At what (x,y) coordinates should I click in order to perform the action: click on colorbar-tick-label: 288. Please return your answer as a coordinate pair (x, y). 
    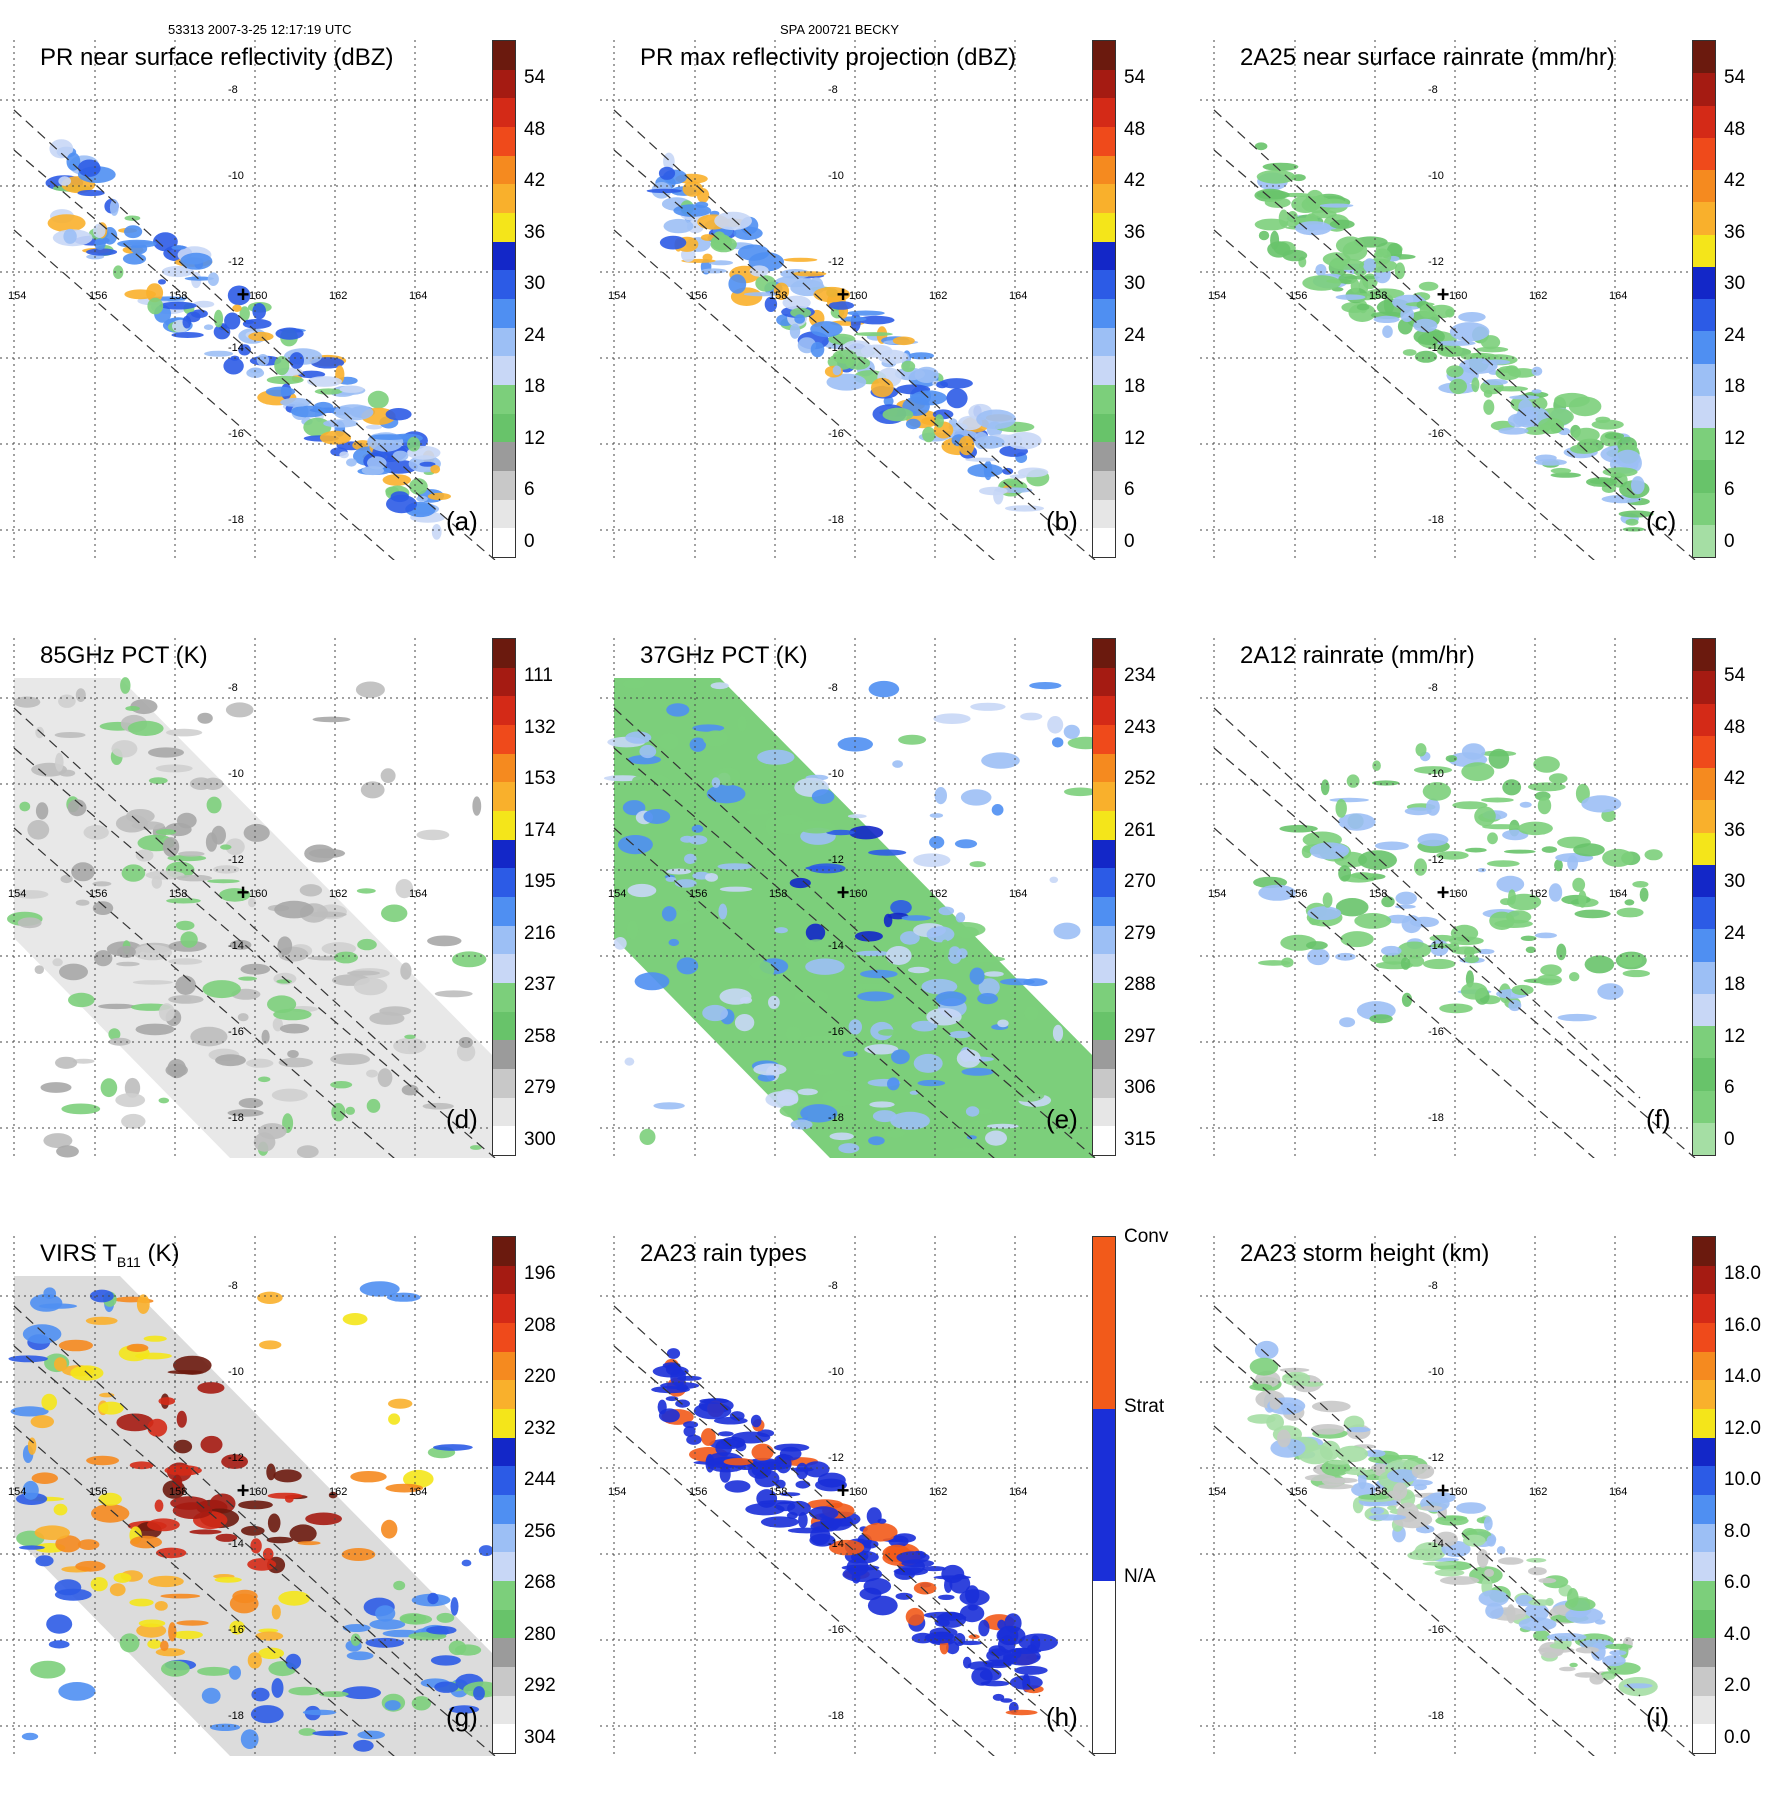
    Looking at the image, I should click on (1140, 984).